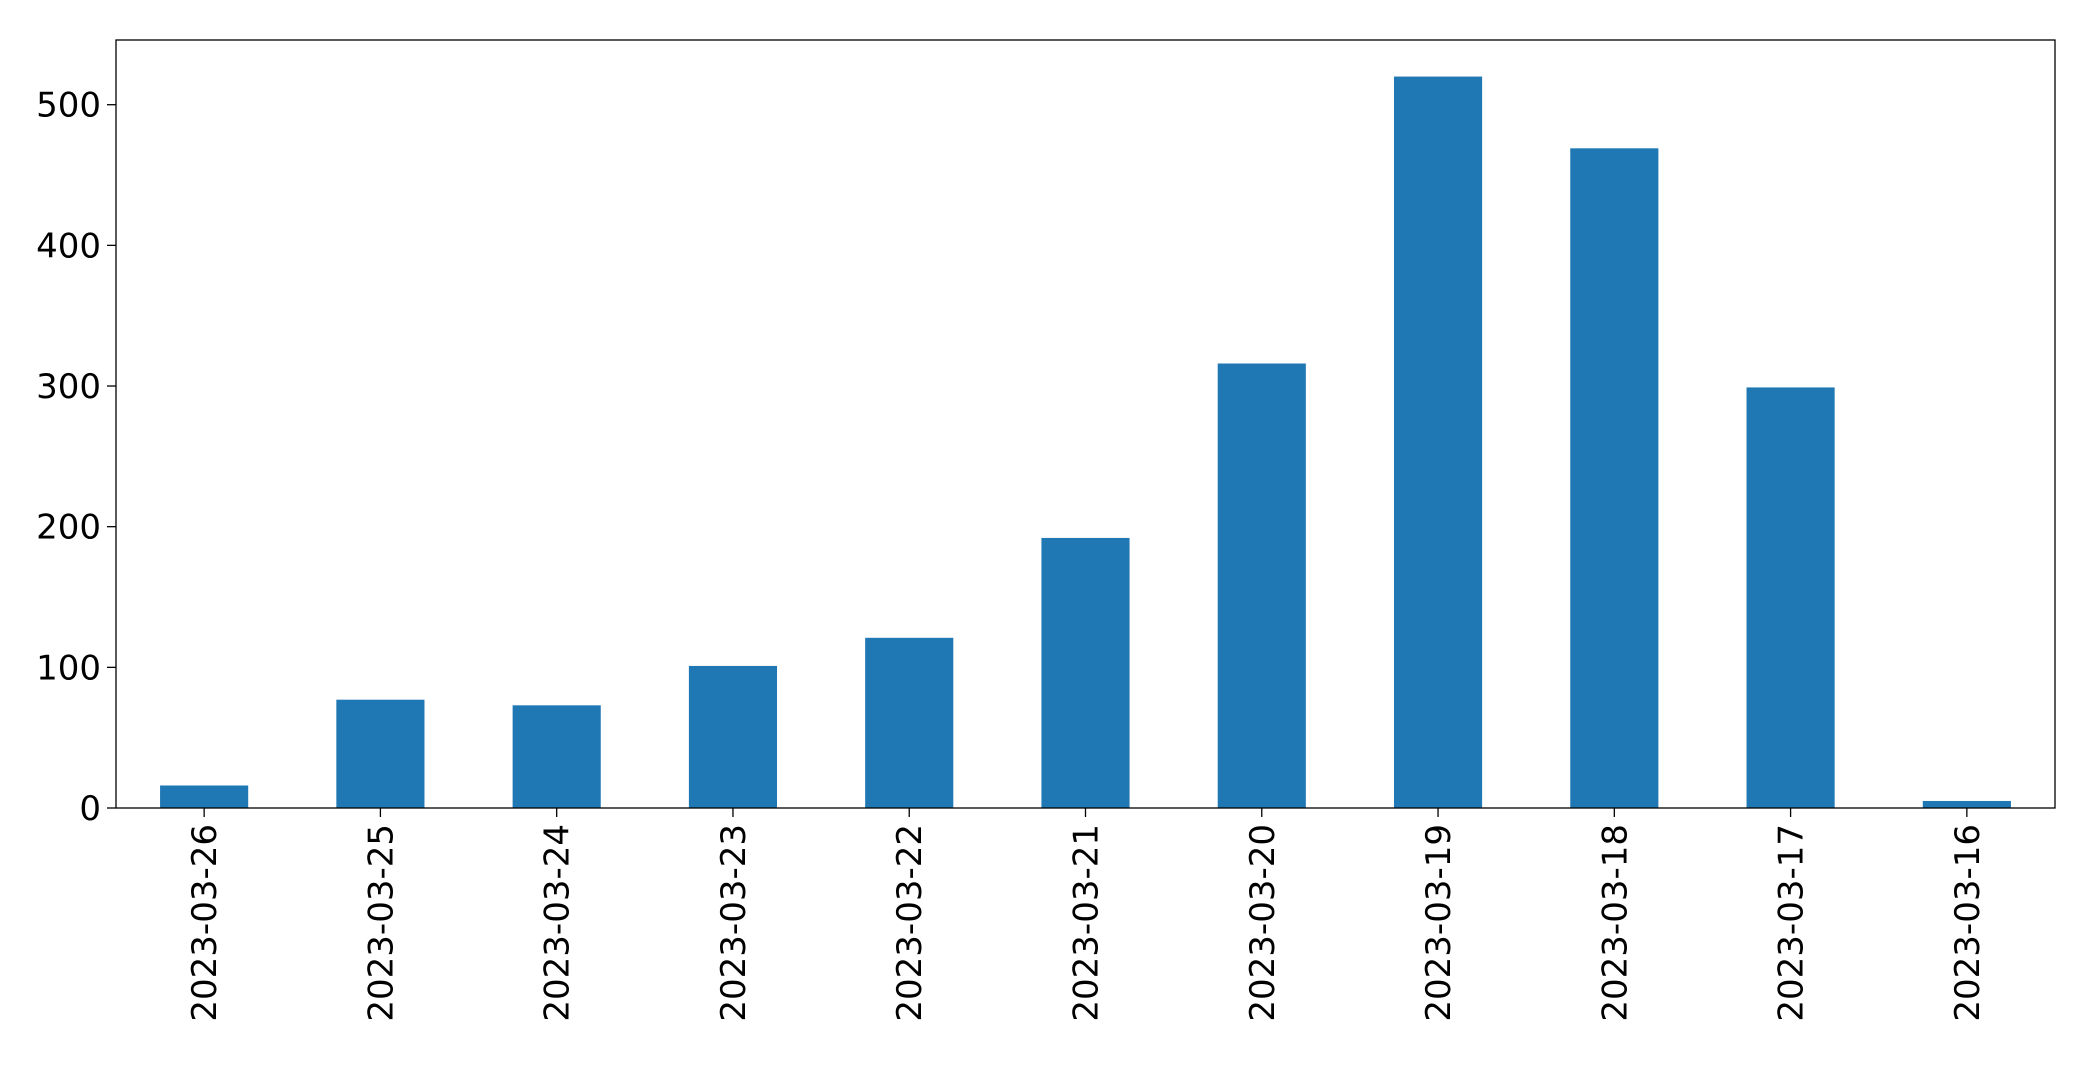  Describe the element at coordinates (1087, 923) in the screenshot. I see `x-tick-label: 2023-03-21` at that location.